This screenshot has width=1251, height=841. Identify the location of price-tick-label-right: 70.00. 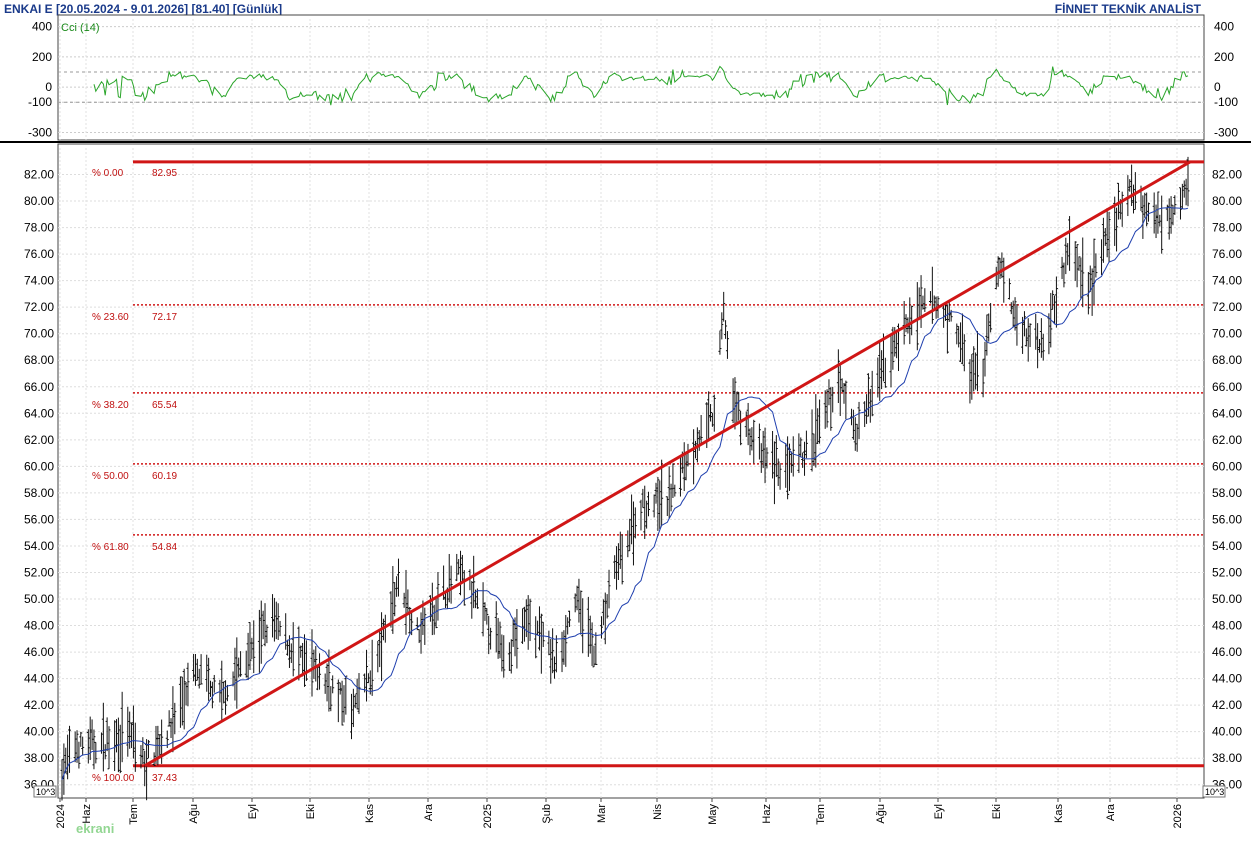
(1227, 334).